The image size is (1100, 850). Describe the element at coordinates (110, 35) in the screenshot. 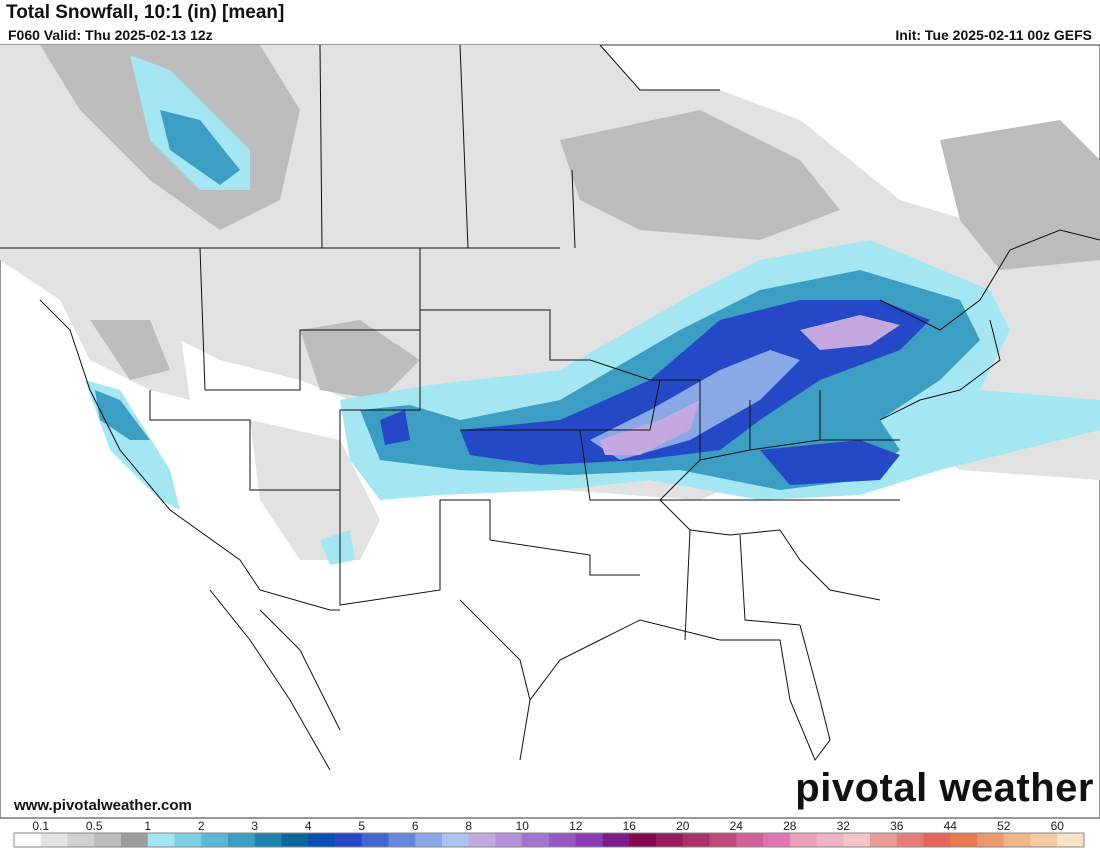

I see `valid-time: F060 Valid: Thu 2025-02-13 12z` at that location.